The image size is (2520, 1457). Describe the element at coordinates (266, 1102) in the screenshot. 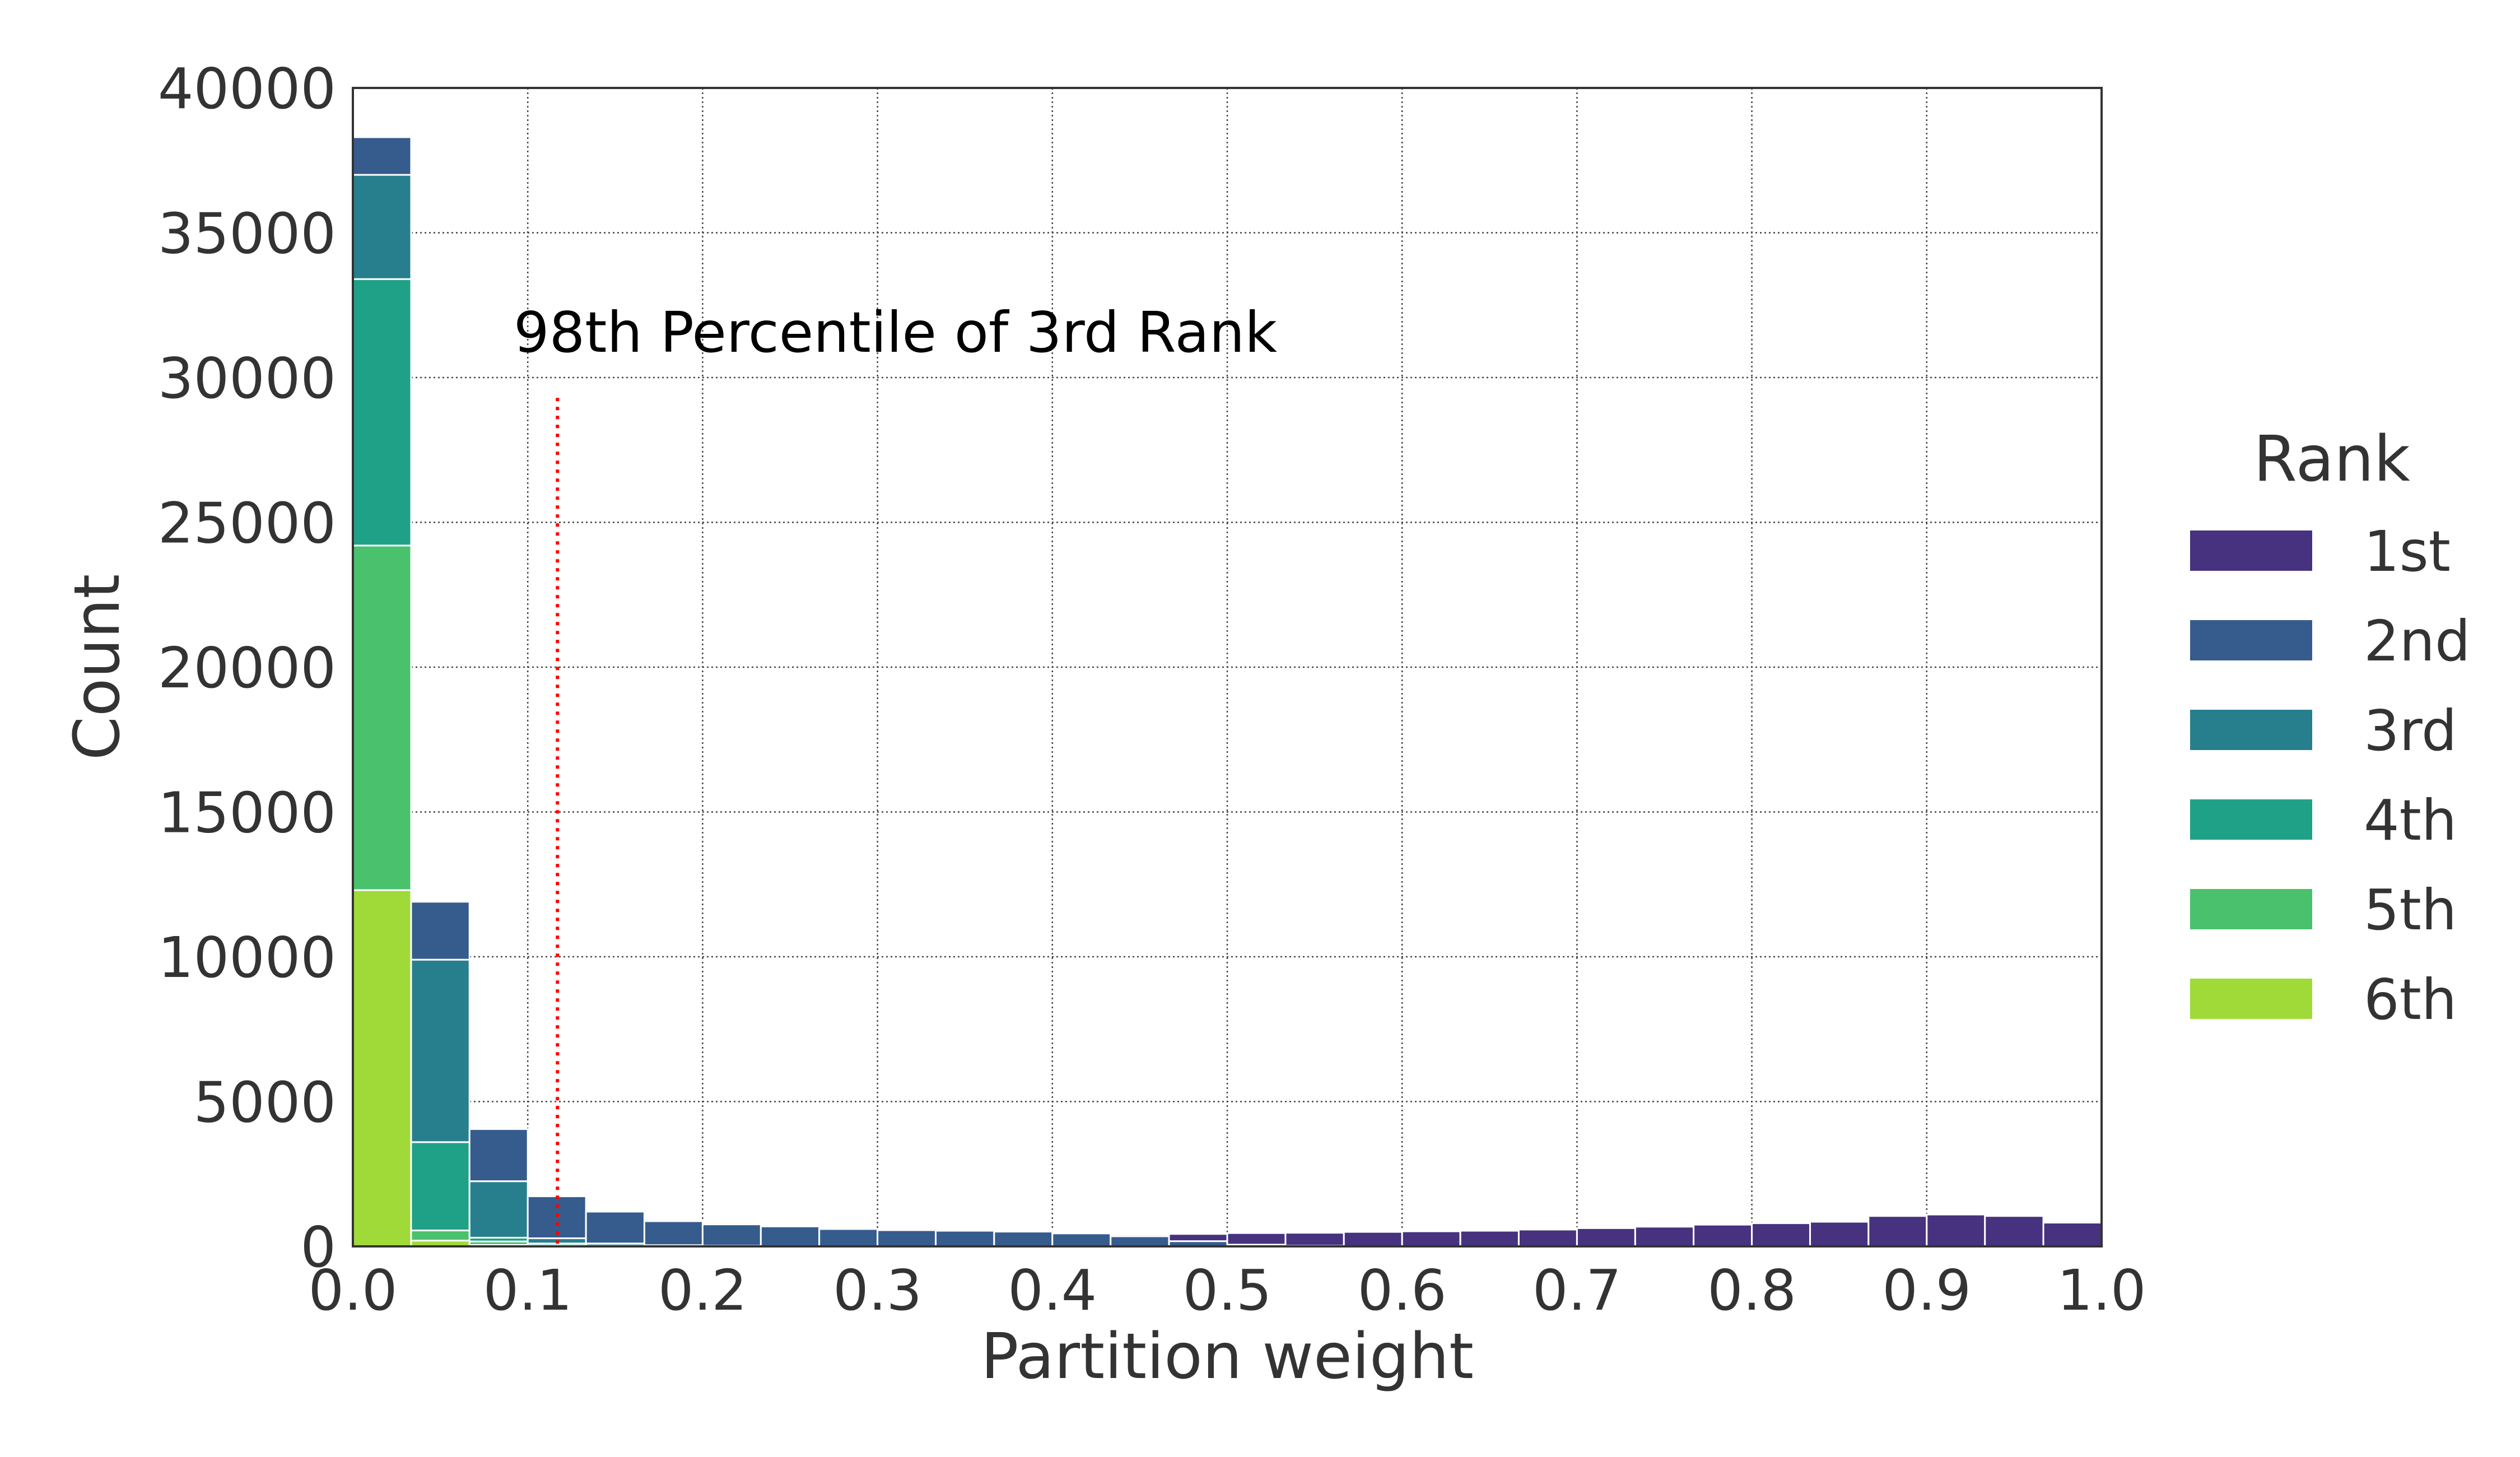

I see `y-tick-label: 5000` at that location.